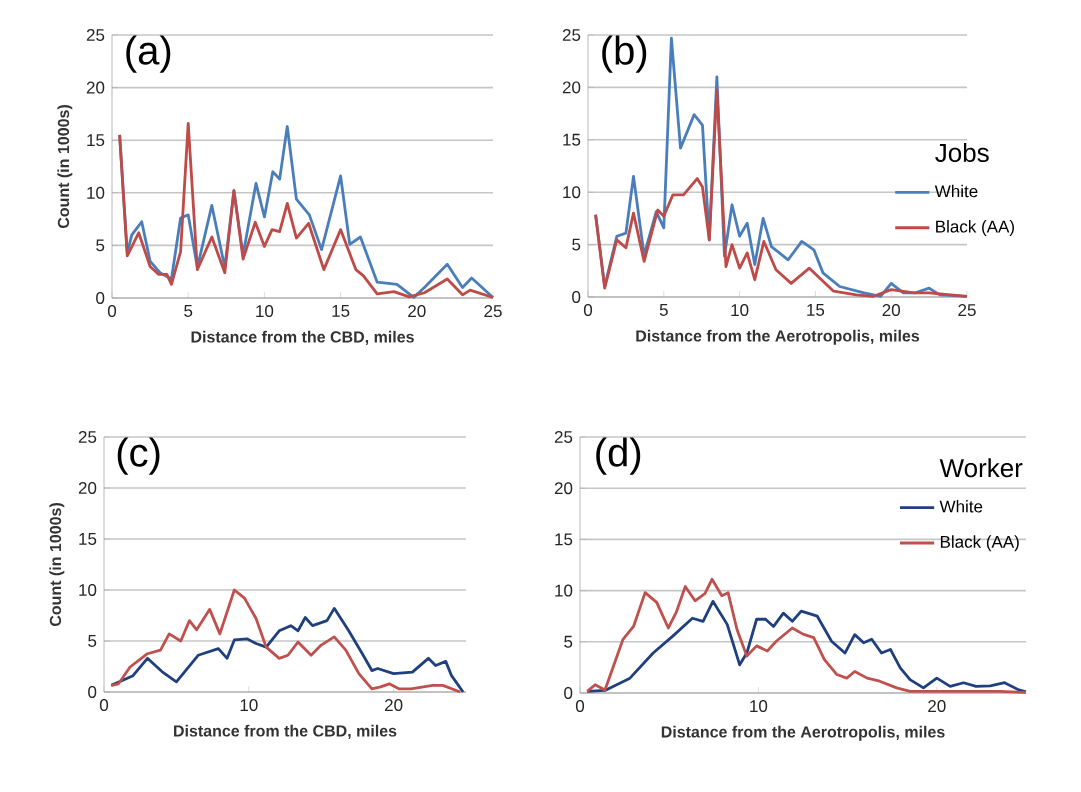 This screenshot has width=1081, height=792. Describe the element at coordinates (618, 456) in the screenshot. I see `chart-title: (d)` at that location.